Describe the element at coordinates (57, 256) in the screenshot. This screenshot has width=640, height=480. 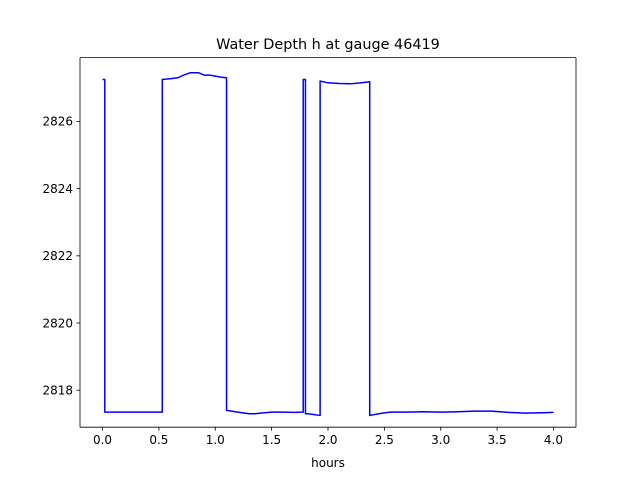
I see `y-tick-label: 2822` at that location.